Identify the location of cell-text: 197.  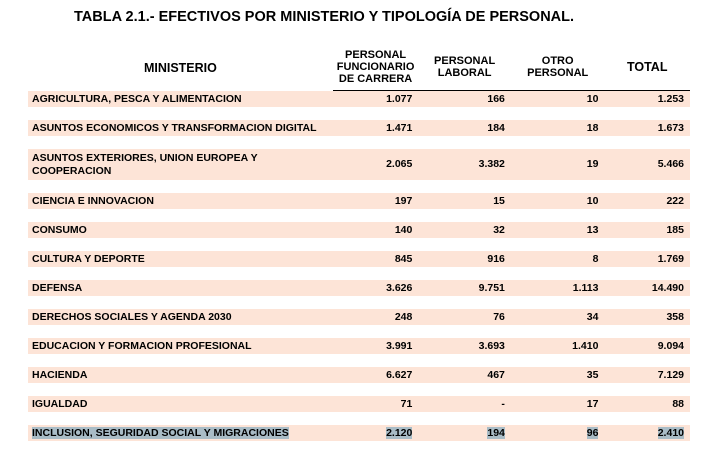
(403, 201).